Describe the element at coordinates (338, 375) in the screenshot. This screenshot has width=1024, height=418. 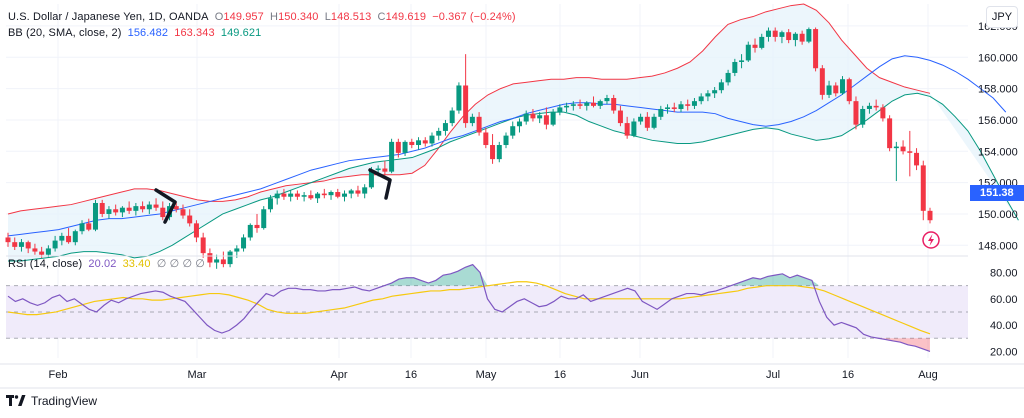
I see `x-tick-label: Apr` at that location.